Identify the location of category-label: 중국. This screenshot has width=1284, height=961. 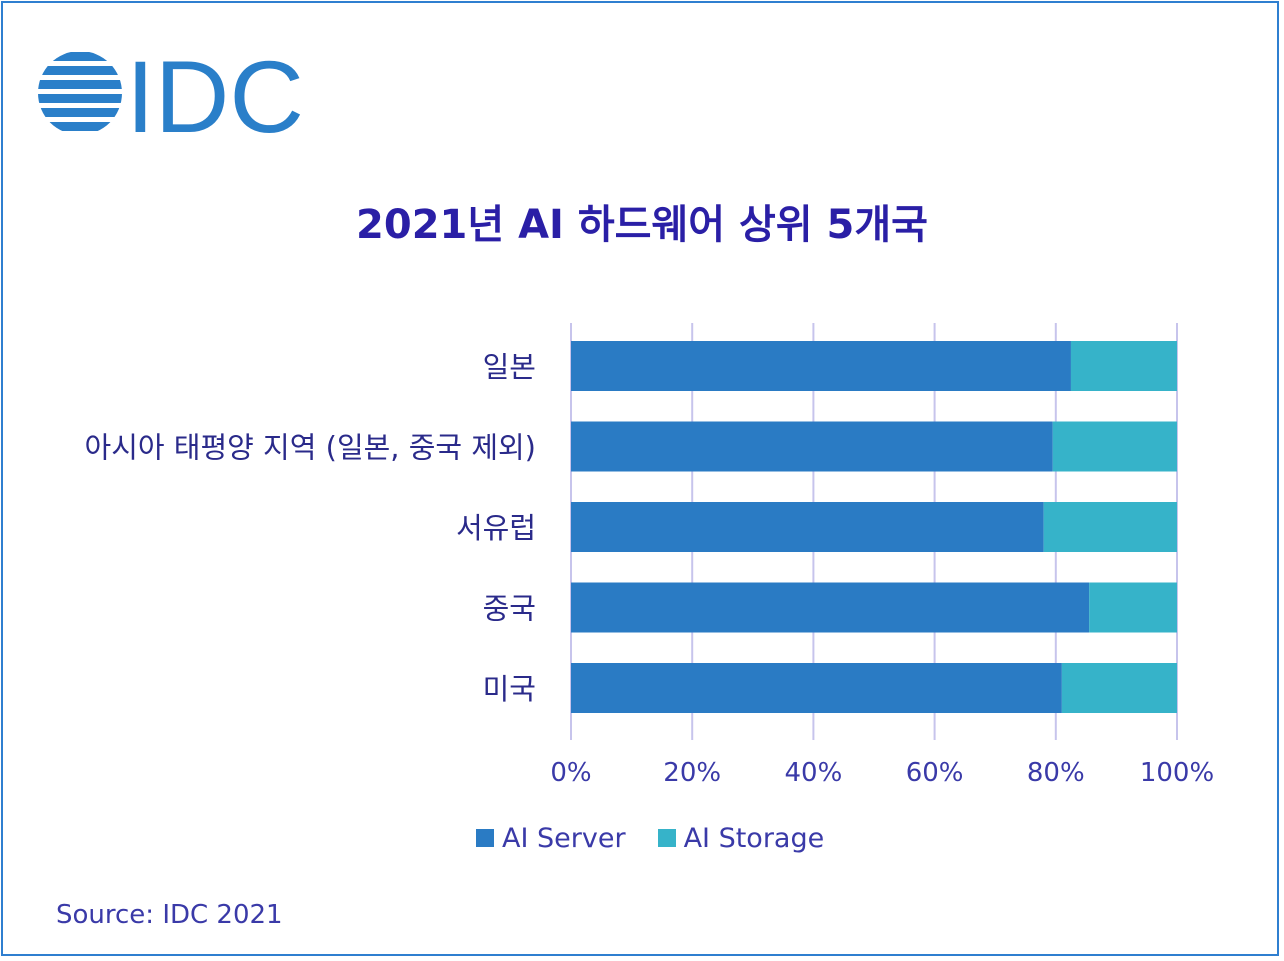
(509, 609).